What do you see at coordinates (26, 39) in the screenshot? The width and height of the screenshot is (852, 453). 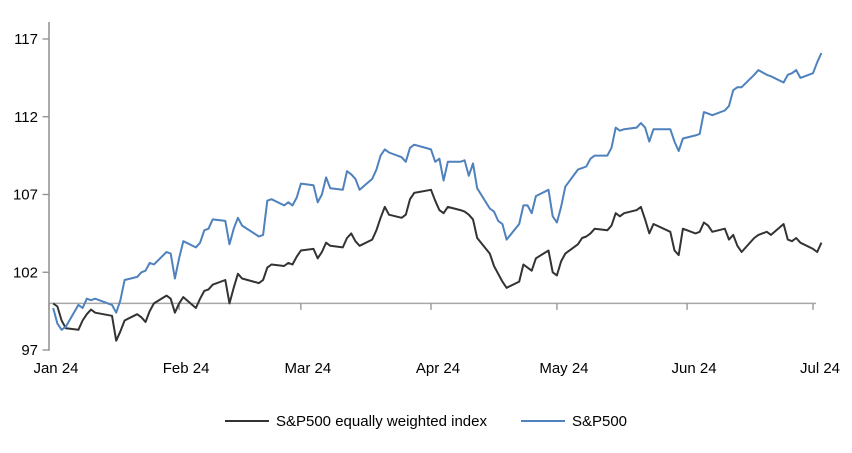 I see `y-axis-label: 117` at bounding box center [26, 39].